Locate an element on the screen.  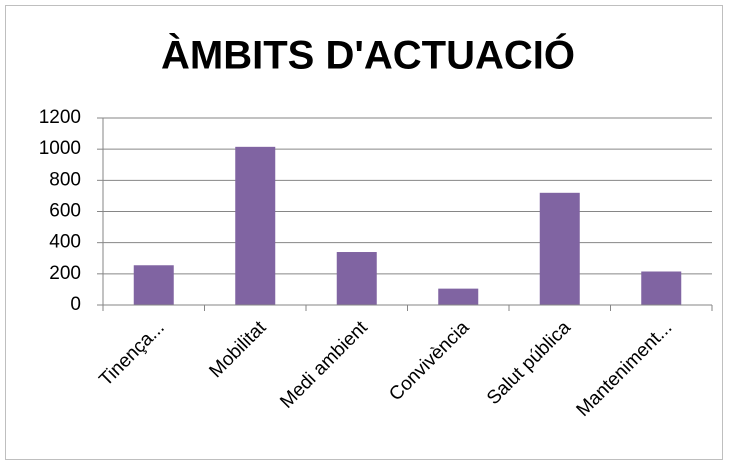
y-tick-label: 1200 is located at coordinates (60, 117).